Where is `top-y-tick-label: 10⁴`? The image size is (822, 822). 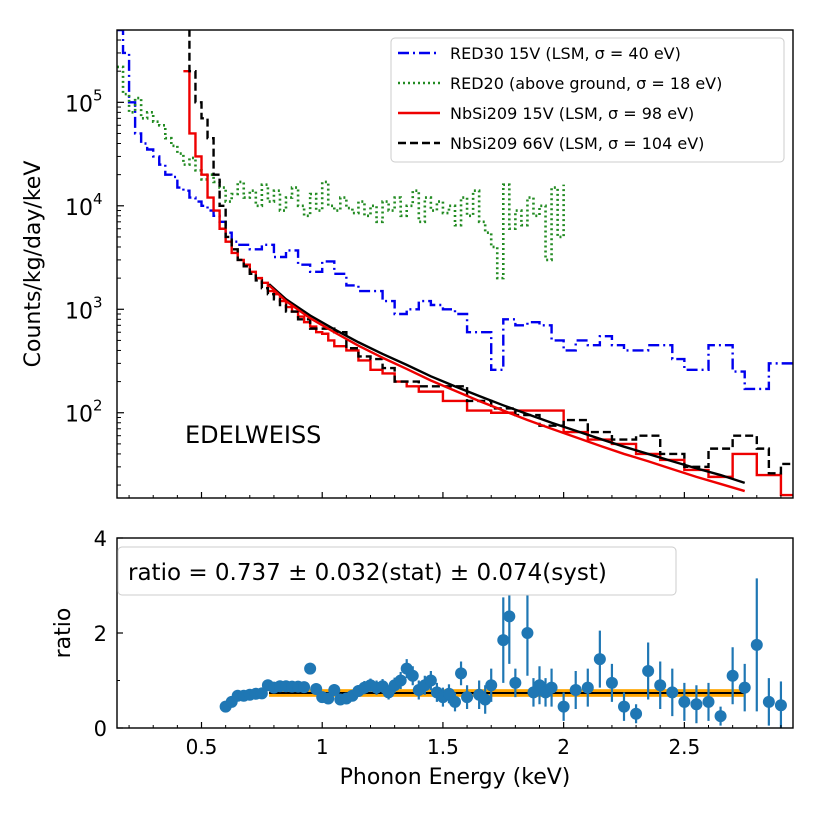
top-y-tick-label: 10⁴ is located at coordinates (84, 205).